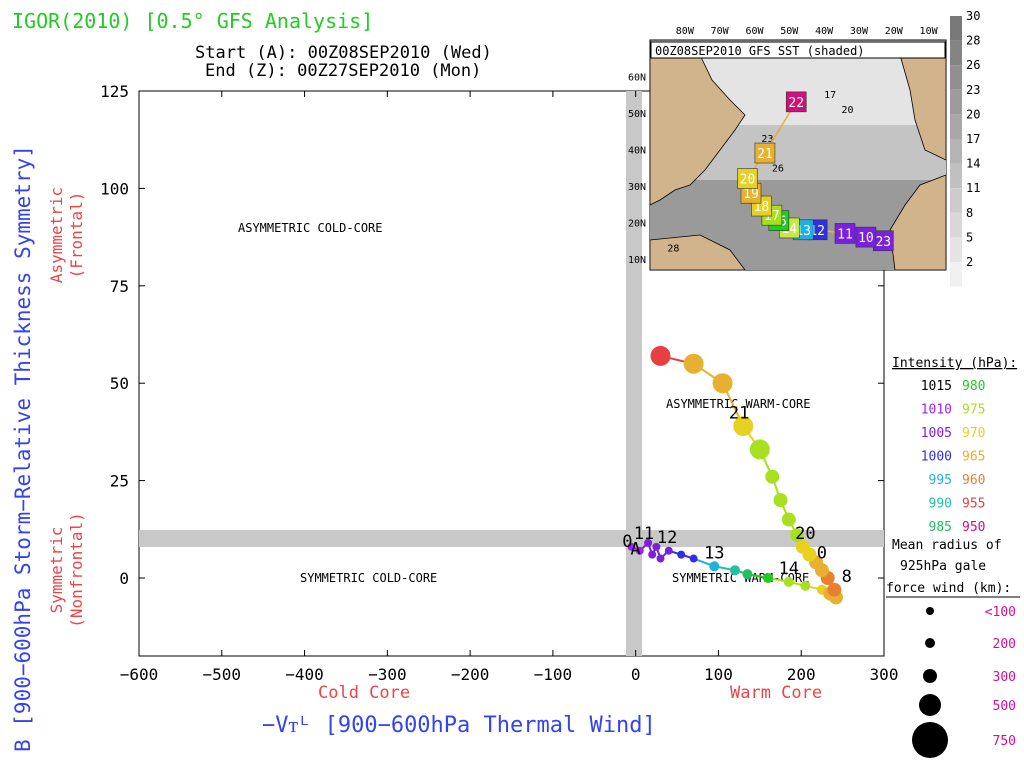 The height and width of the screenshot is (768, 1024). Describe the element at coordinates (139, 674) in the screenshot. I see `x-tick-label: −600` at that location.